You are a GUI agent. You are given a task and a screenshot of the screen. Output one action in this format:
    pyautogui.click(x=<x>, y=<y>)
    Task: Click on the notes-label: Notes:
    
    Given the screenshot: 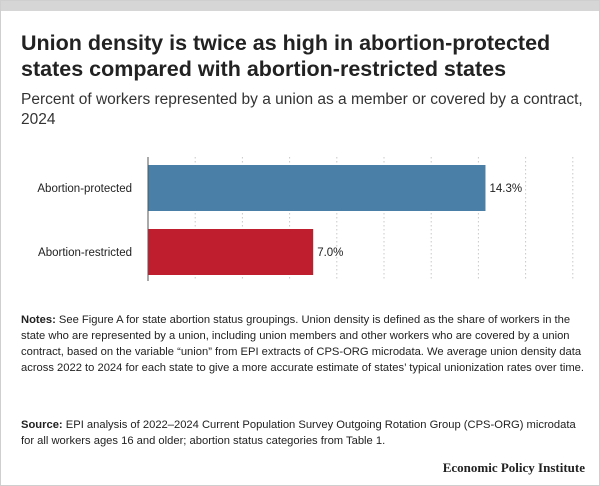 What is the action you would take?
    pyautogui.click(x=38, y=320)
    